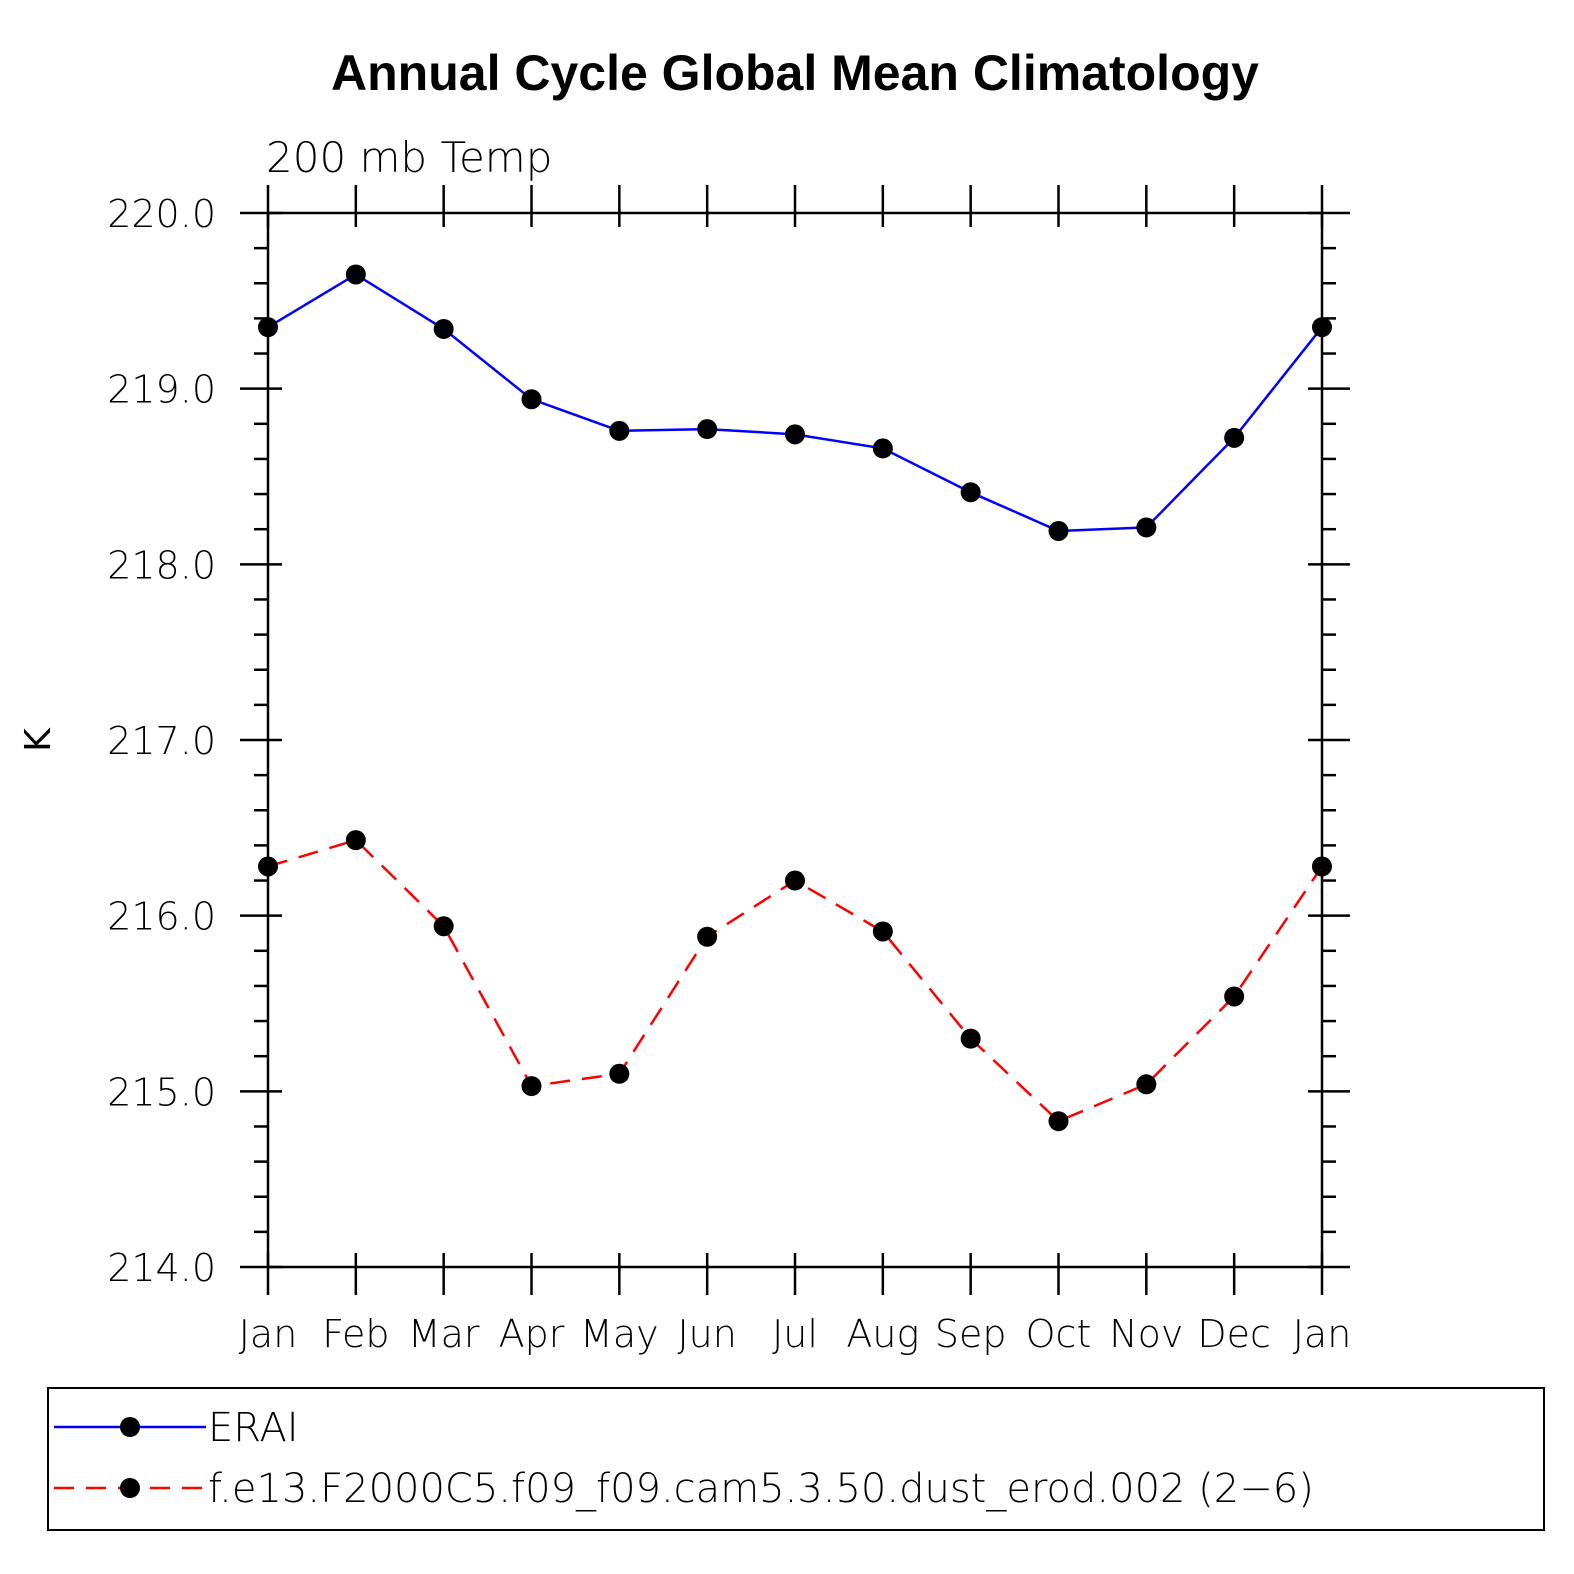 This screenshot has width=1574, height=1574. Describe the element at coordinates (38, 739) in the screenshot. I see `y-axis-label: K` at that location.